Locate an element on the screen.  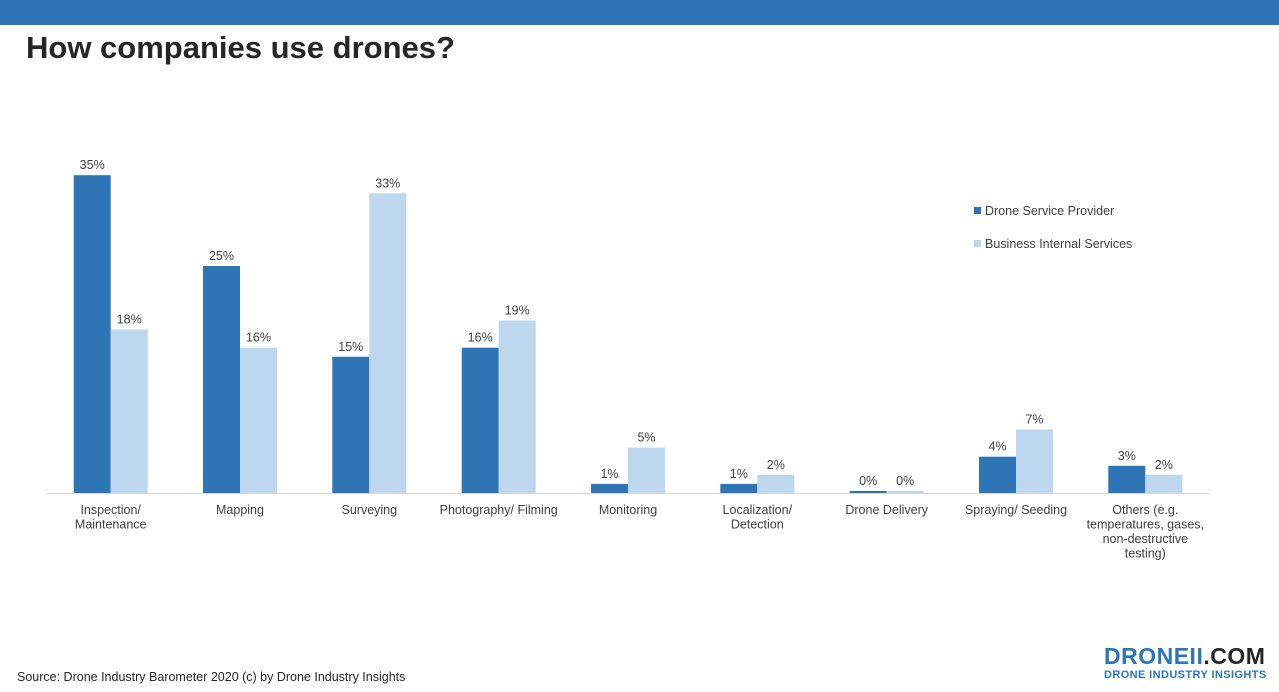
logo-wordmark: DRONEII.COM is located at coordinates (1185, 656).